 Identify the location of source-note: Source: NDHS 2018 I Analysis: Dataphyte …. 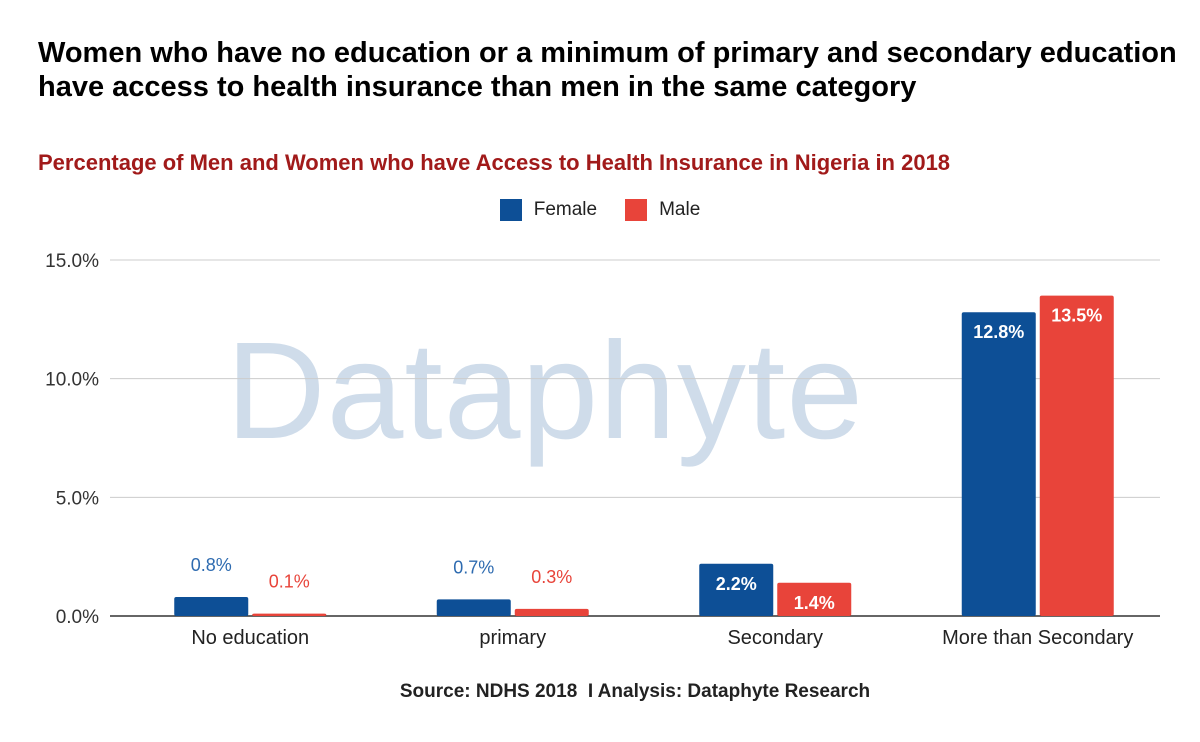
(635, 691).